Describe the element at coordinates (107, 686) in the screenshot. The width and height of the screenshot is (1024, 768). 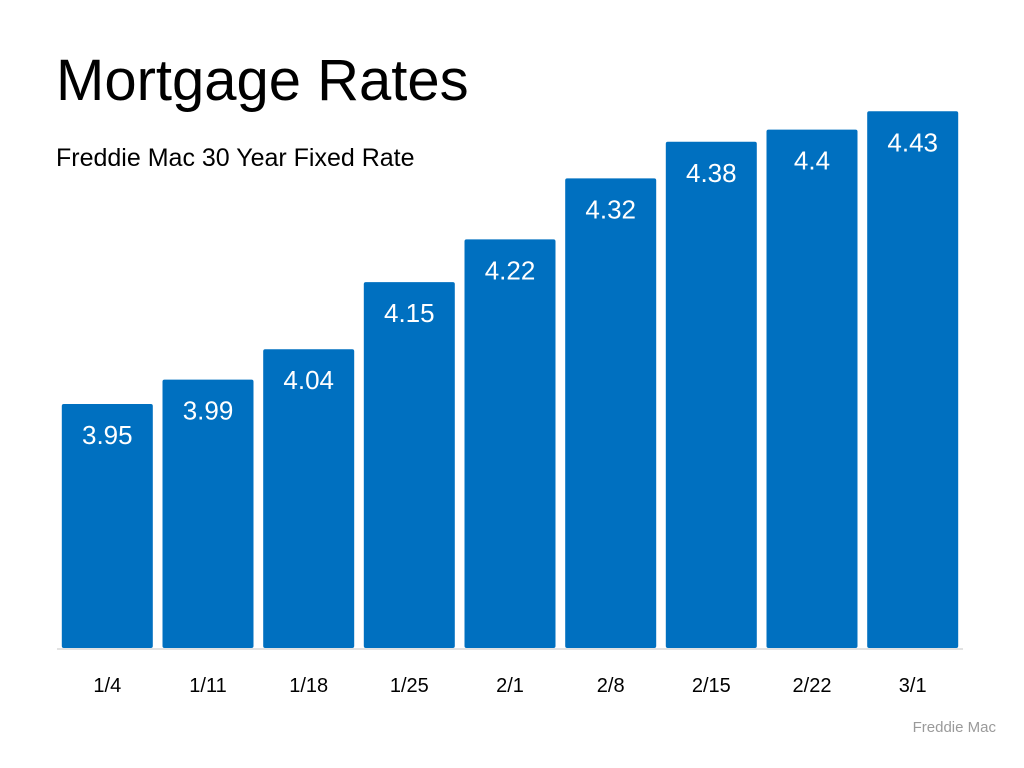
I see `x-tick-label: 1/4` at that location.